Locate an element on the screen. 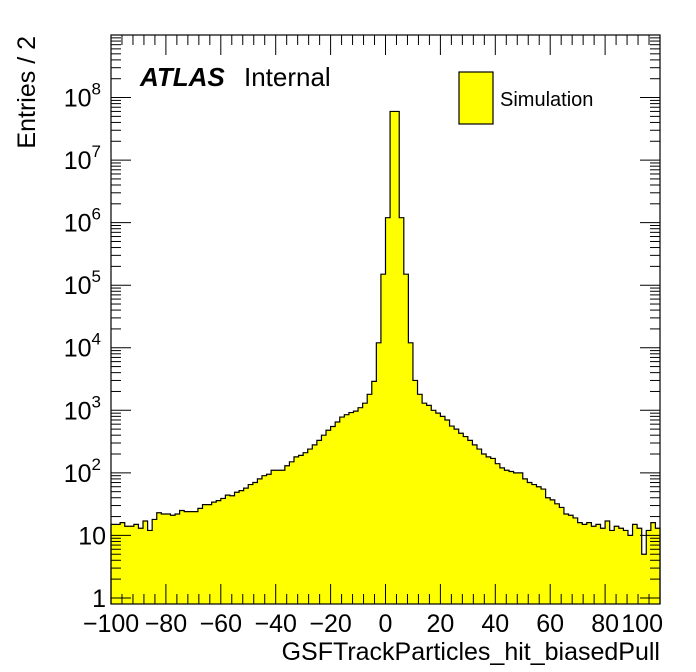 The width and height of the screenshot is (696, 672). legend-swatch is located at coordinates (476, 98).